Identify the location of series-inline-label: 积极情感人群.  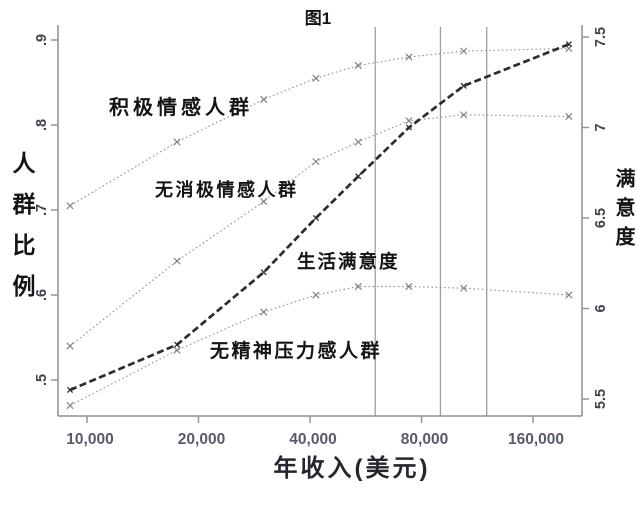
(181, 107).